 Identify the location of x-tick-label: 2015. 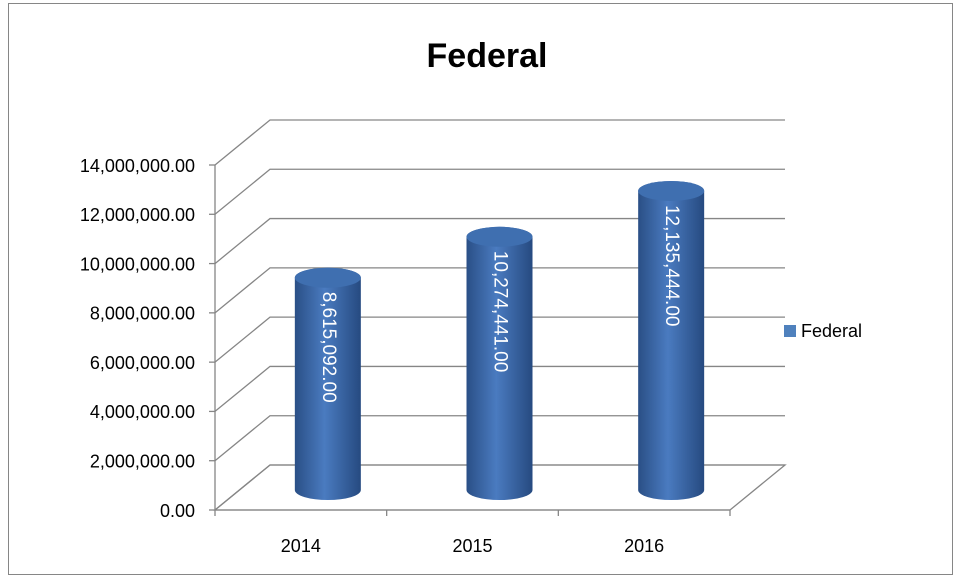
(472, 546).